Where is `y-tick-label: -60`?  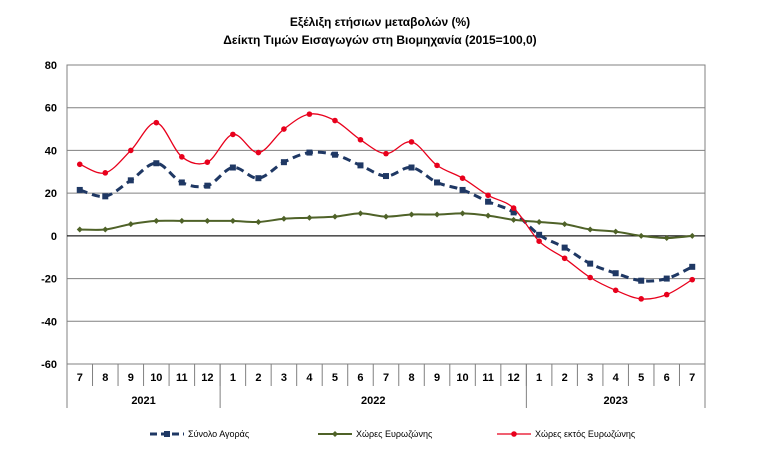 y-tick-label: -60 is located at coordinates (49, 365).